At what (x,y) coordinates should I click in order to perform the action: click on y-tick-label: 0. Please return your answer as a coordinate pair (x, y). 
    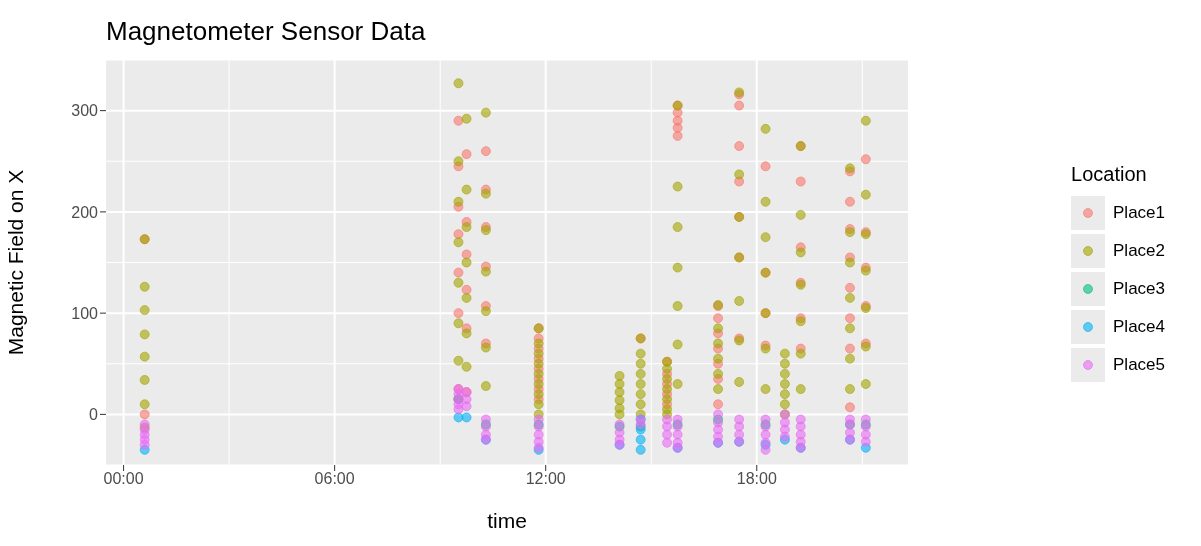
    Looking at the image, I should click on (94, 415).